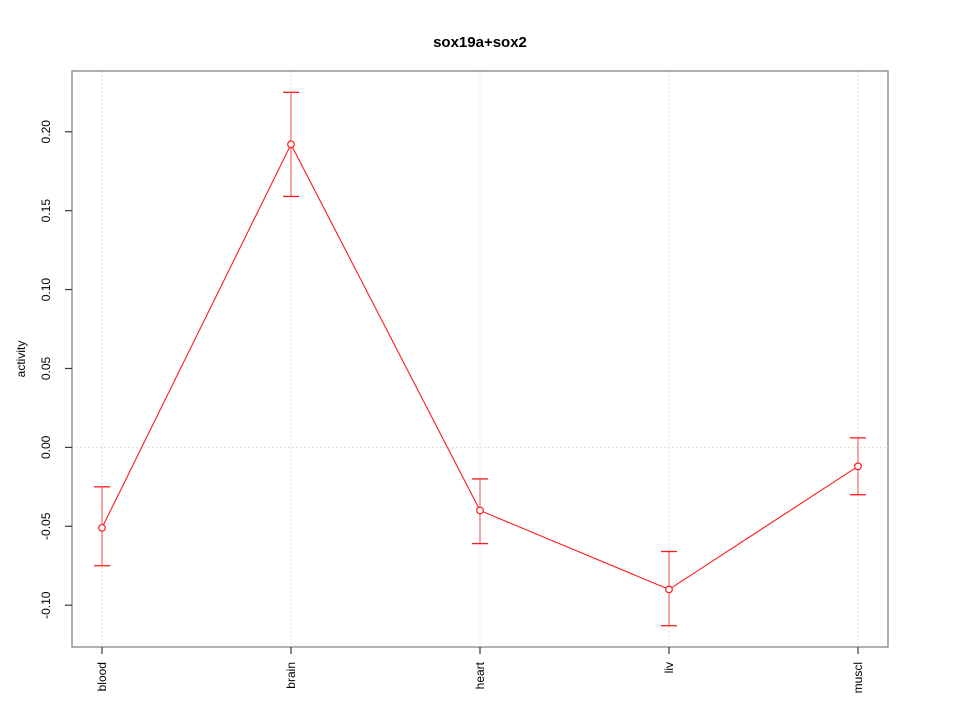 The image size is (960, 725). Describe the element at coordinates (46, 605) in the screenshot. I see `y-tick-label: -0.10` at that location.